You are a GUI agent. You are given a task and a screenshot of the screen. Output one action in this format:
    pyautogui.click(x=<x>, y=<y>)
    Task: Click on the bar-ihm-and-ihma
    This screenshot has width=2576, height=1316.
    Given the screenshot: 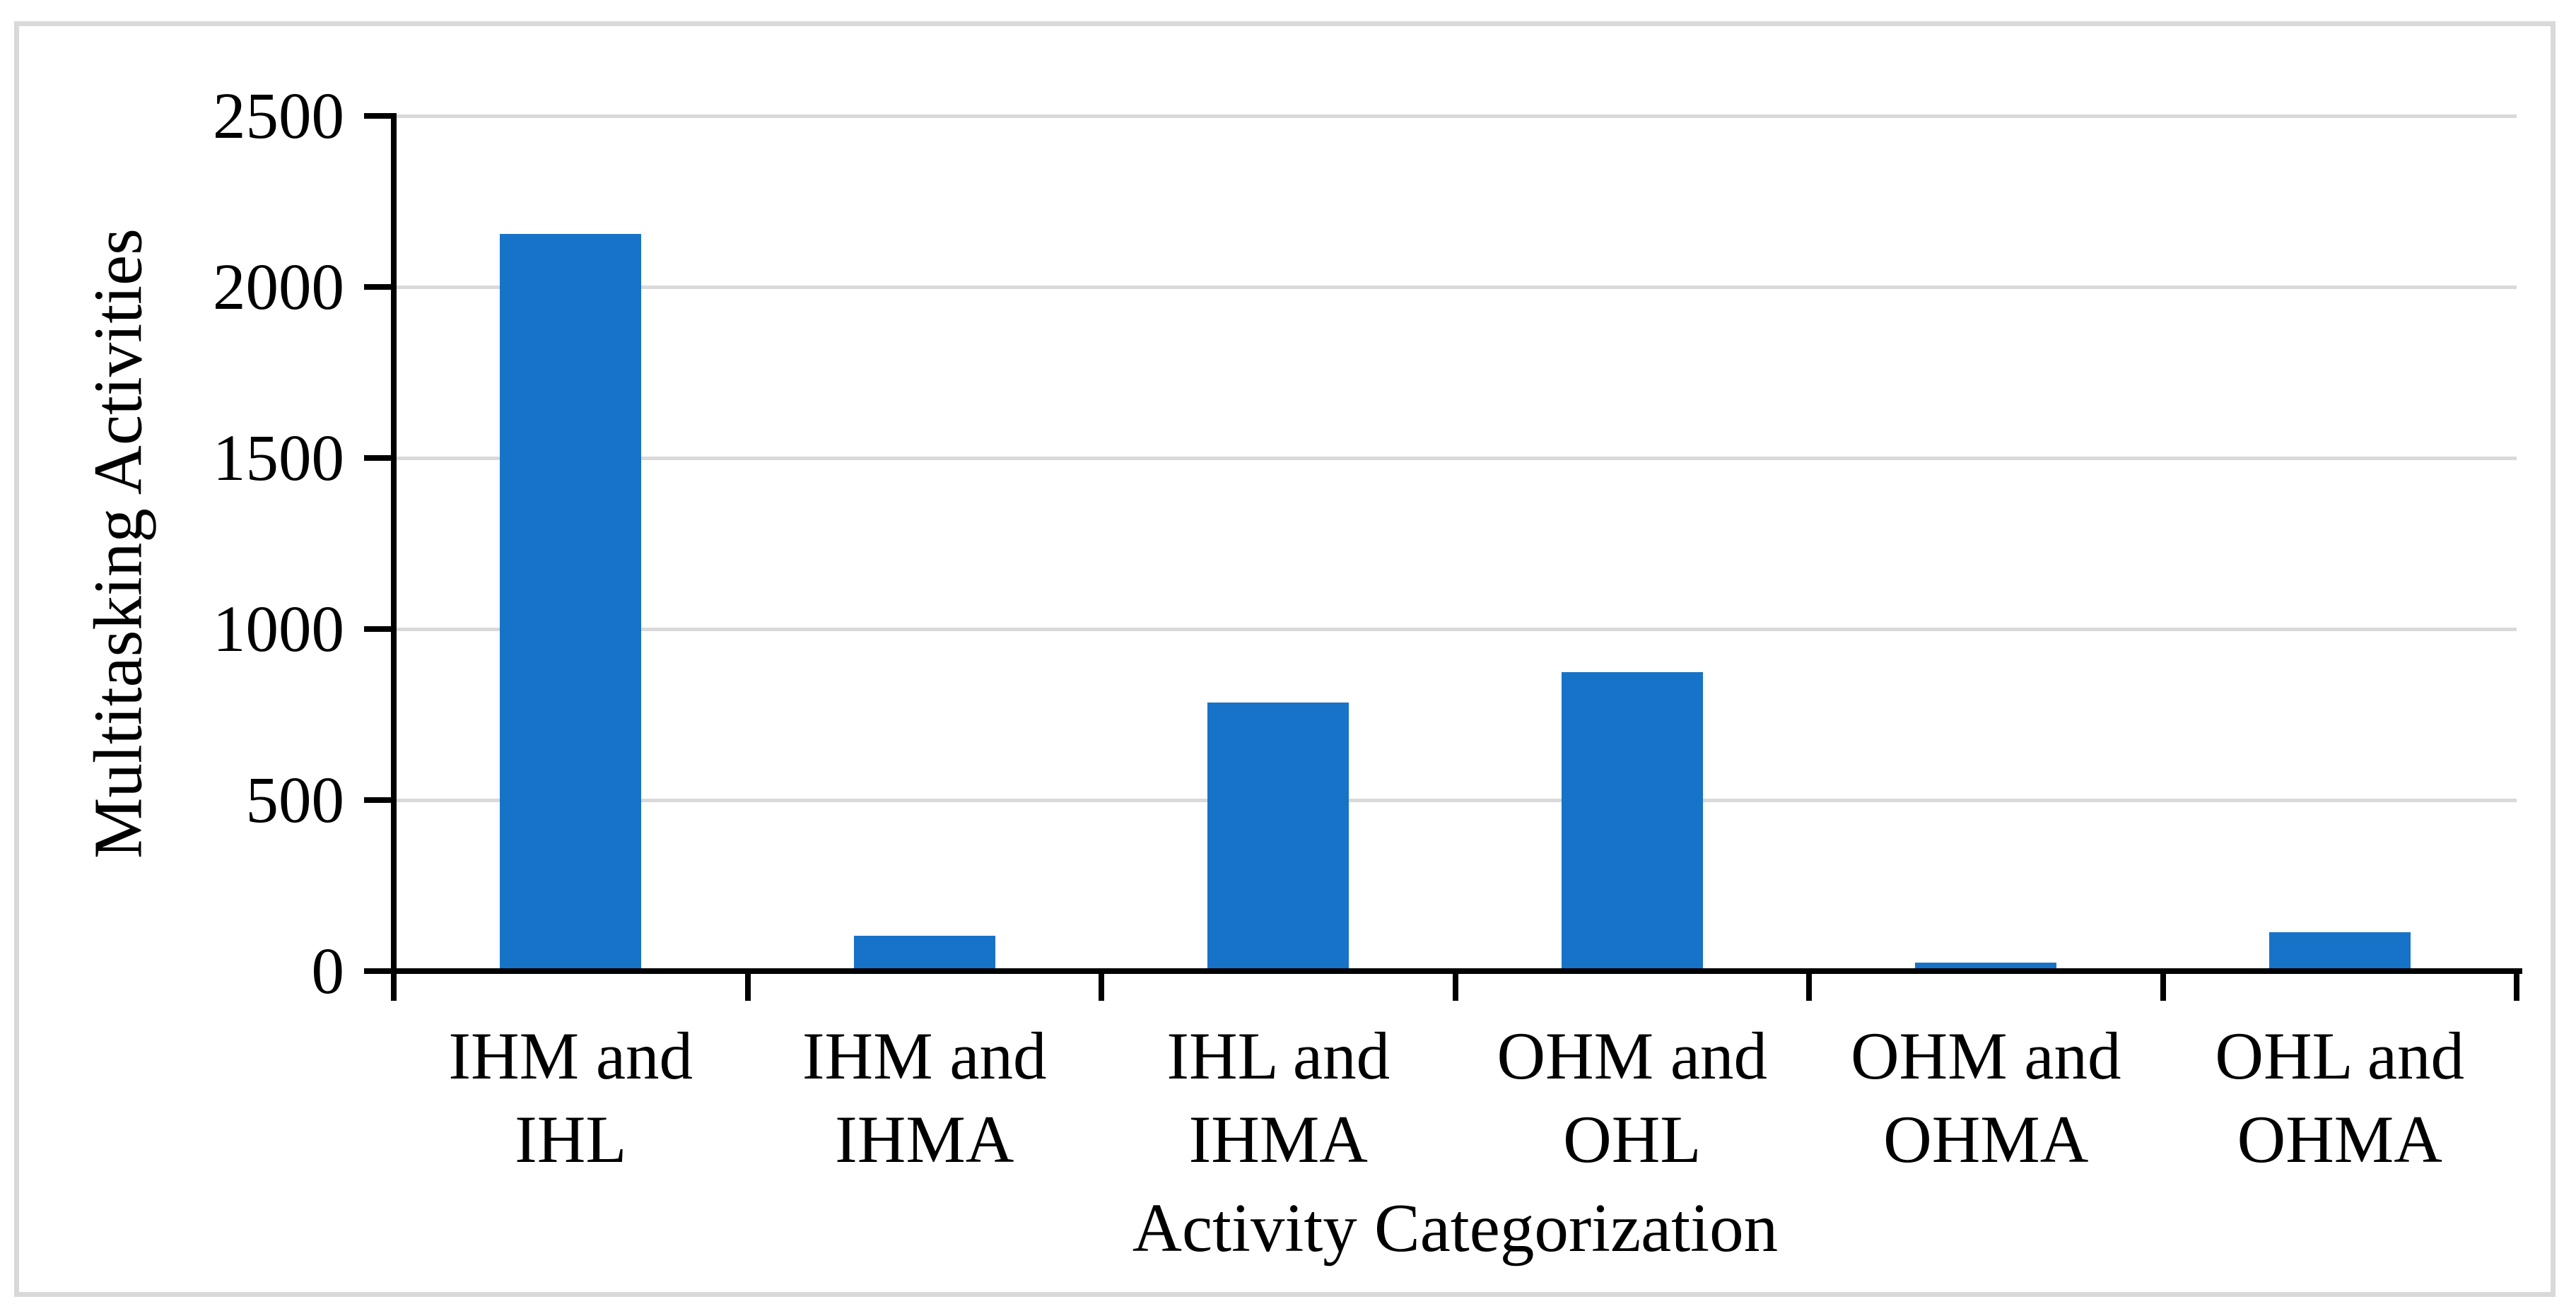 What is the action you would take?
    pyautogui.click(x=924, y=952)
    